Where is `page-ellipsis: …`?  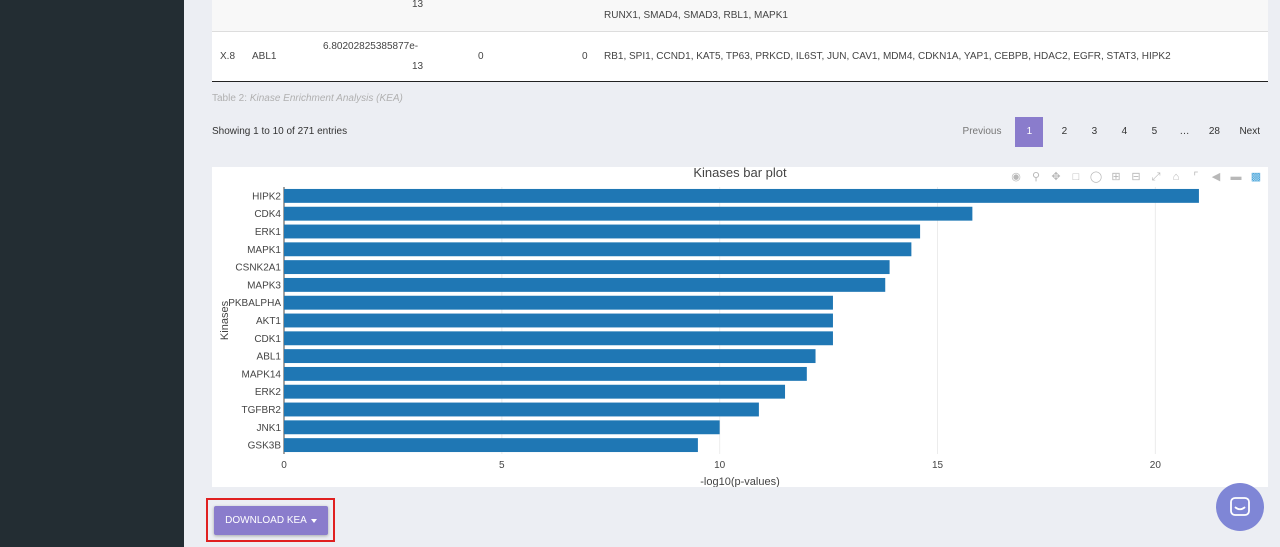 page-ellipsis: … is located at coordinates (1184, 131).